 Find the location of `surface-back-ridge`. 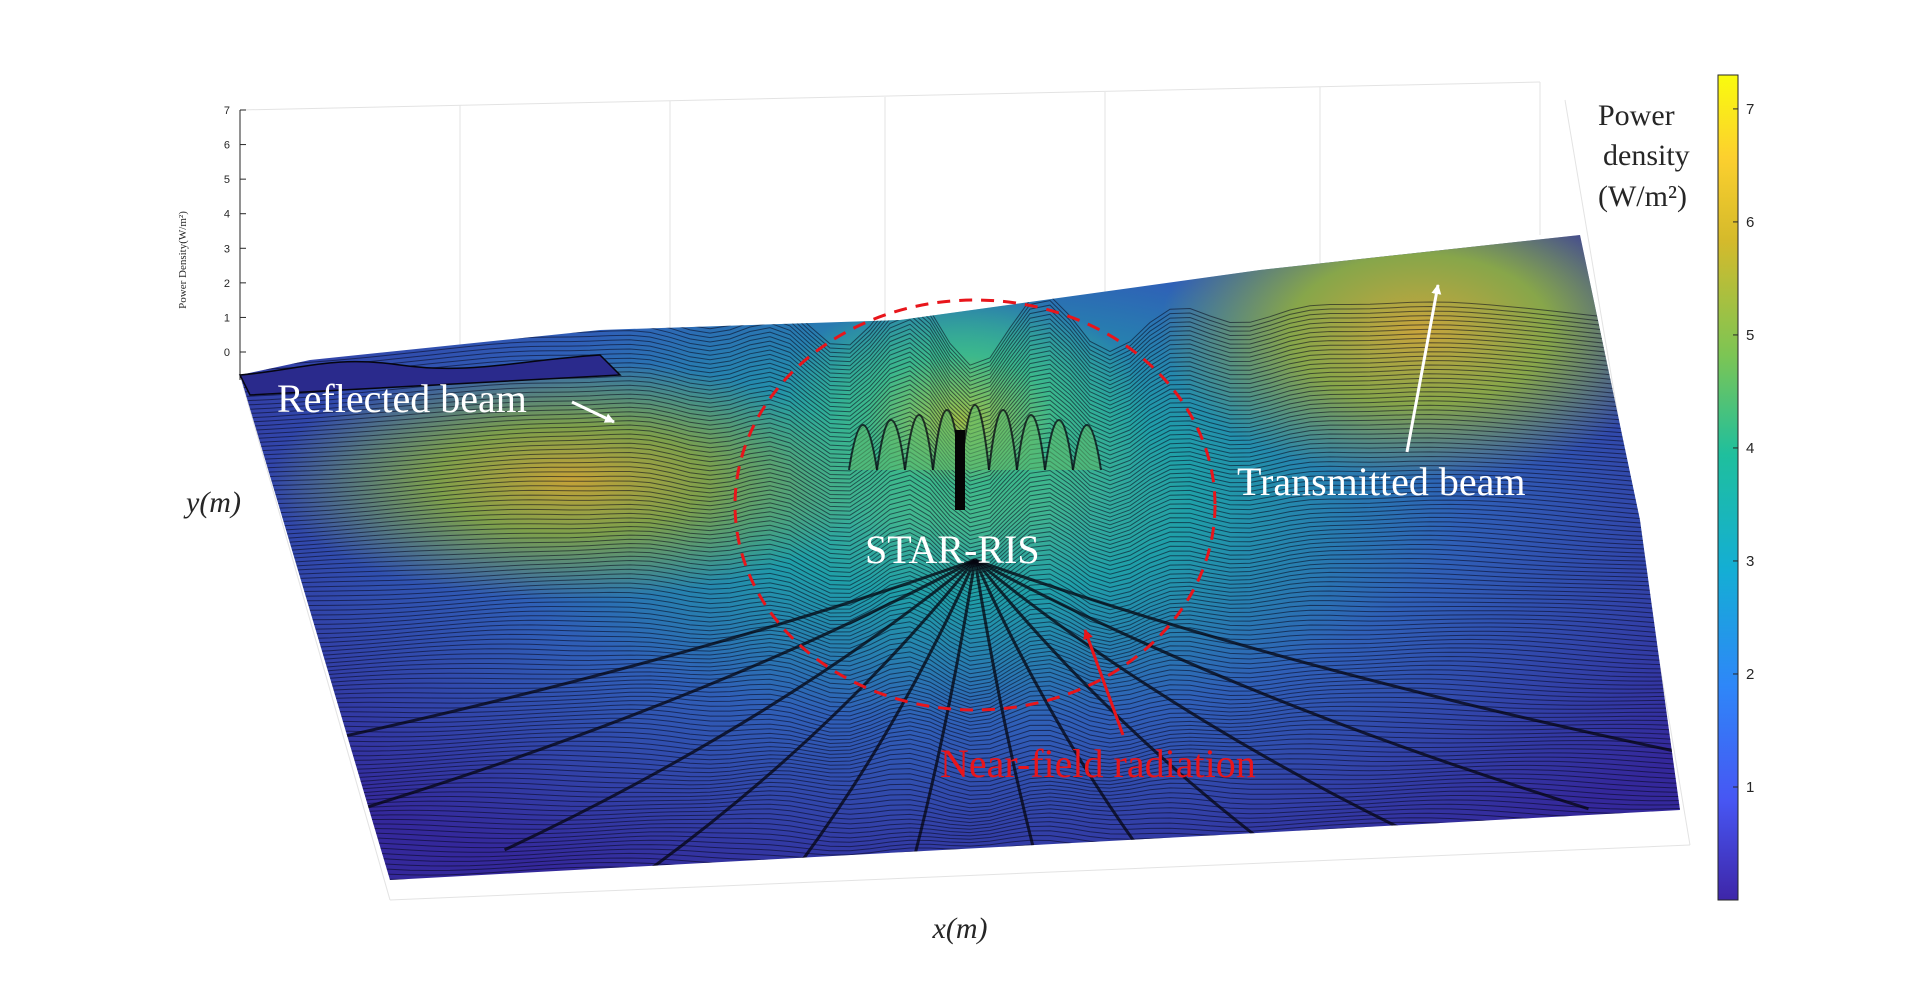

surface-back-ridge is located at coordinates (430, 375).